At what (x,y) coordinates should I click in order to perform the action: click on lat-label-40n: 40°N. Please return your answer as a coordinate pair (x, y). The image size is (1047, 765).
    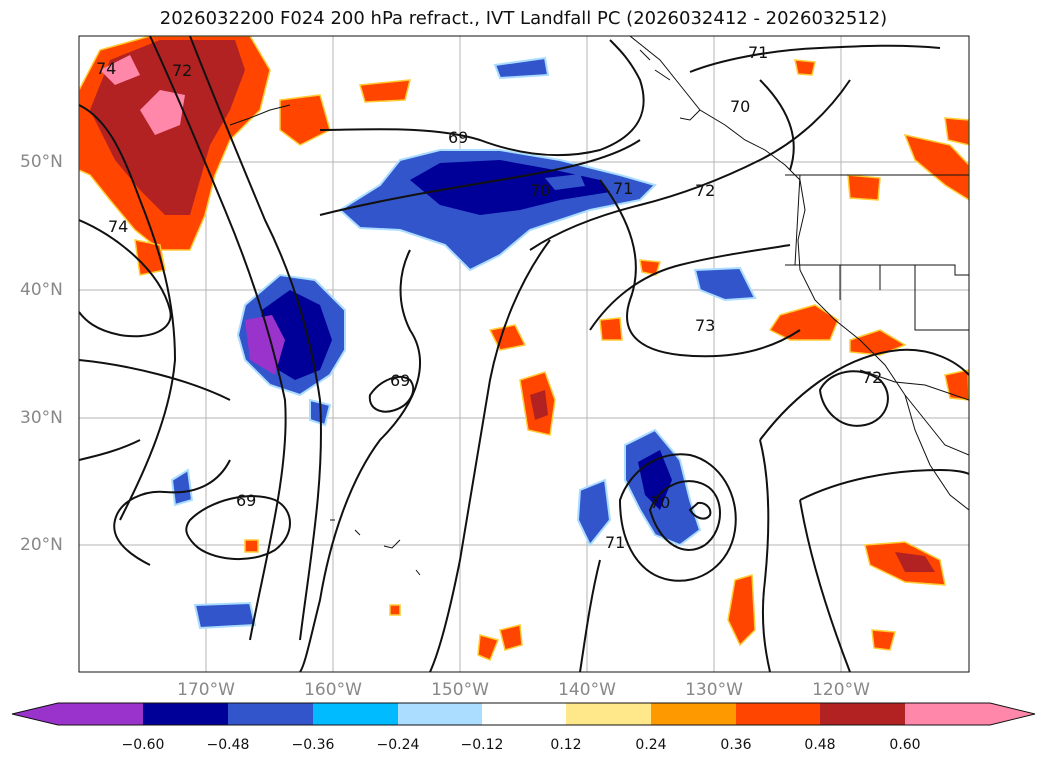
    Looking at the image, I should click on (41, 290).